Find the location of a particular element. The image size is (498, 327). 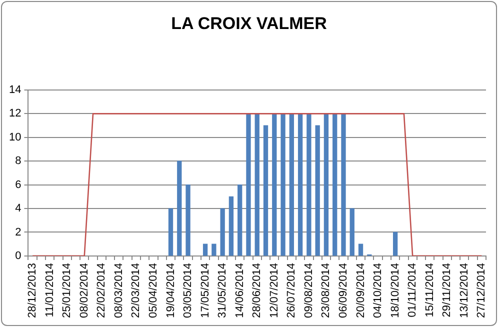

x-tick-label: 25/01/2014 is located at coordinates (67, 290).